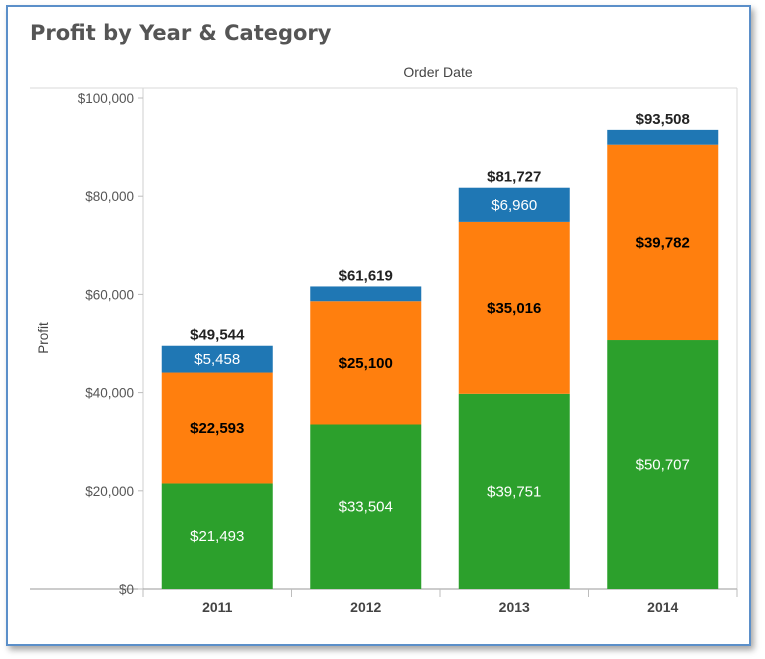 Image resolution: width=765 pixels, height=659 pixels. What do you see at coordinates (126, 589) in the screenshot?
I see `y-tick-label: $0` at bounding box center [126, 589].